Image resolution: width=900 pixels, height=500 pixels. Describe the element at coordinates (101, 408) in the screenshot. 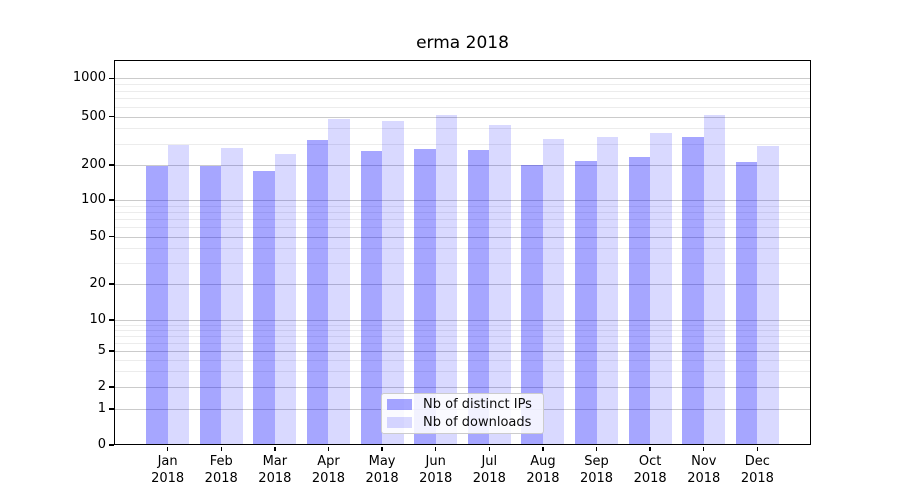

I see `y-tick-label: 1` at that location.